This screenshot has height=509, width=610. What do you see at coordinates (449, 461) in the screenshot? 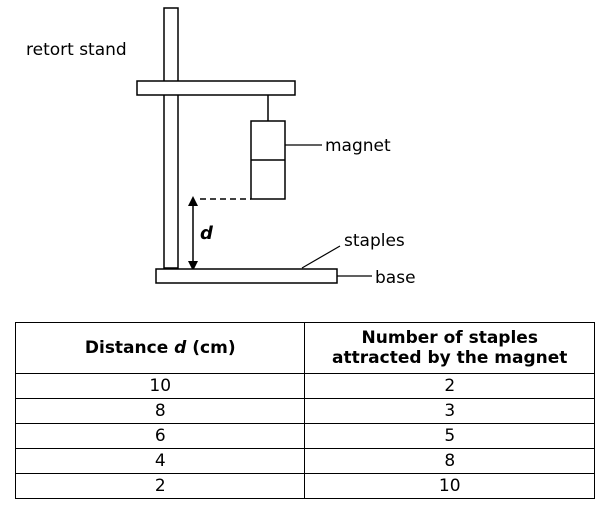
I see `staples-cell: 8` at bounding box center [449, 461].